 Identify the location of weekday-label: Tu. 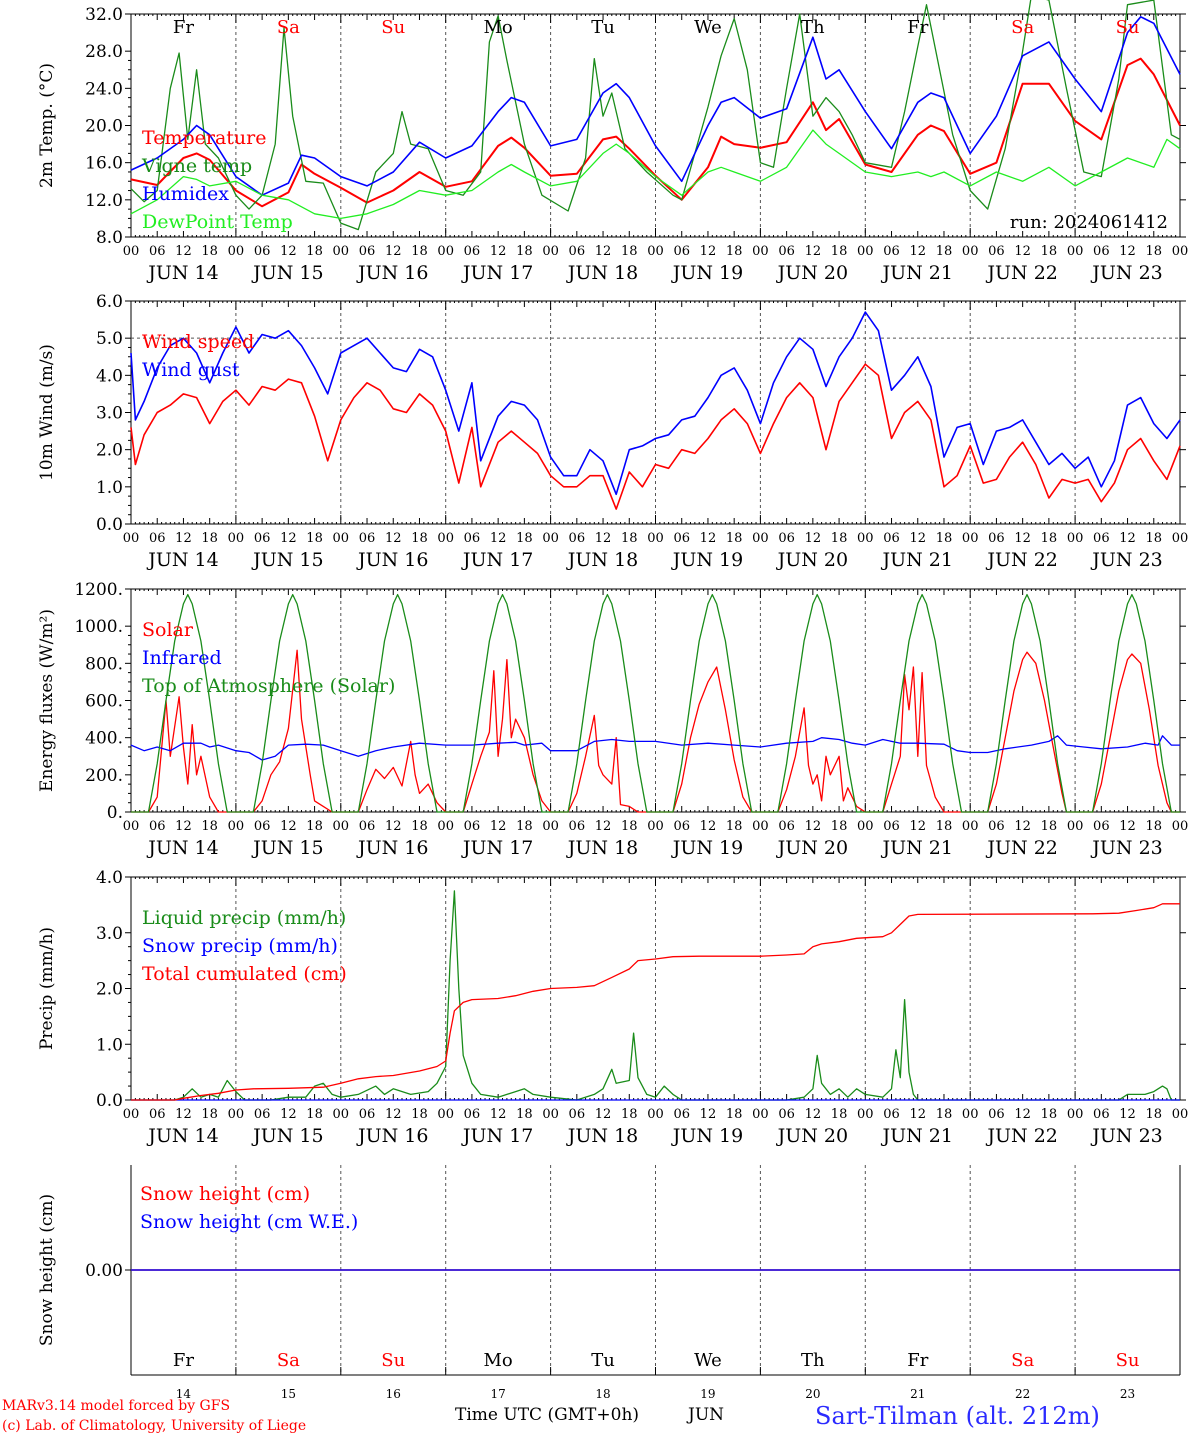
(603, 1360).